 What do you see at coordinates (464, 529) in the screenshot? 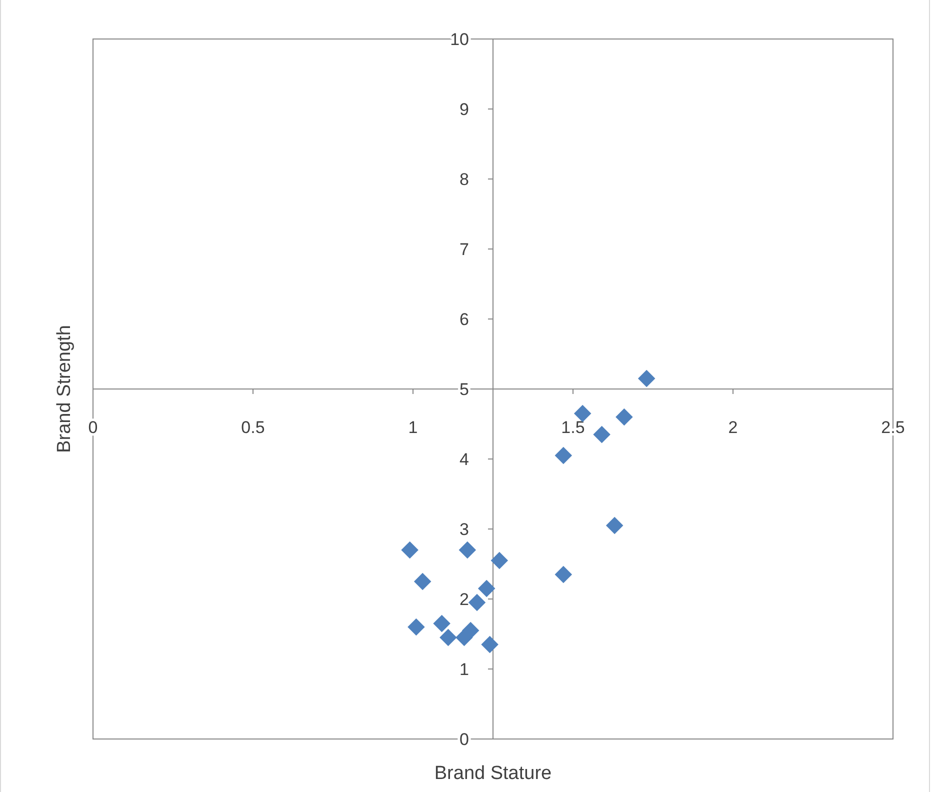
I see `y-tick-label: 3` at bounding box center [464, 529].